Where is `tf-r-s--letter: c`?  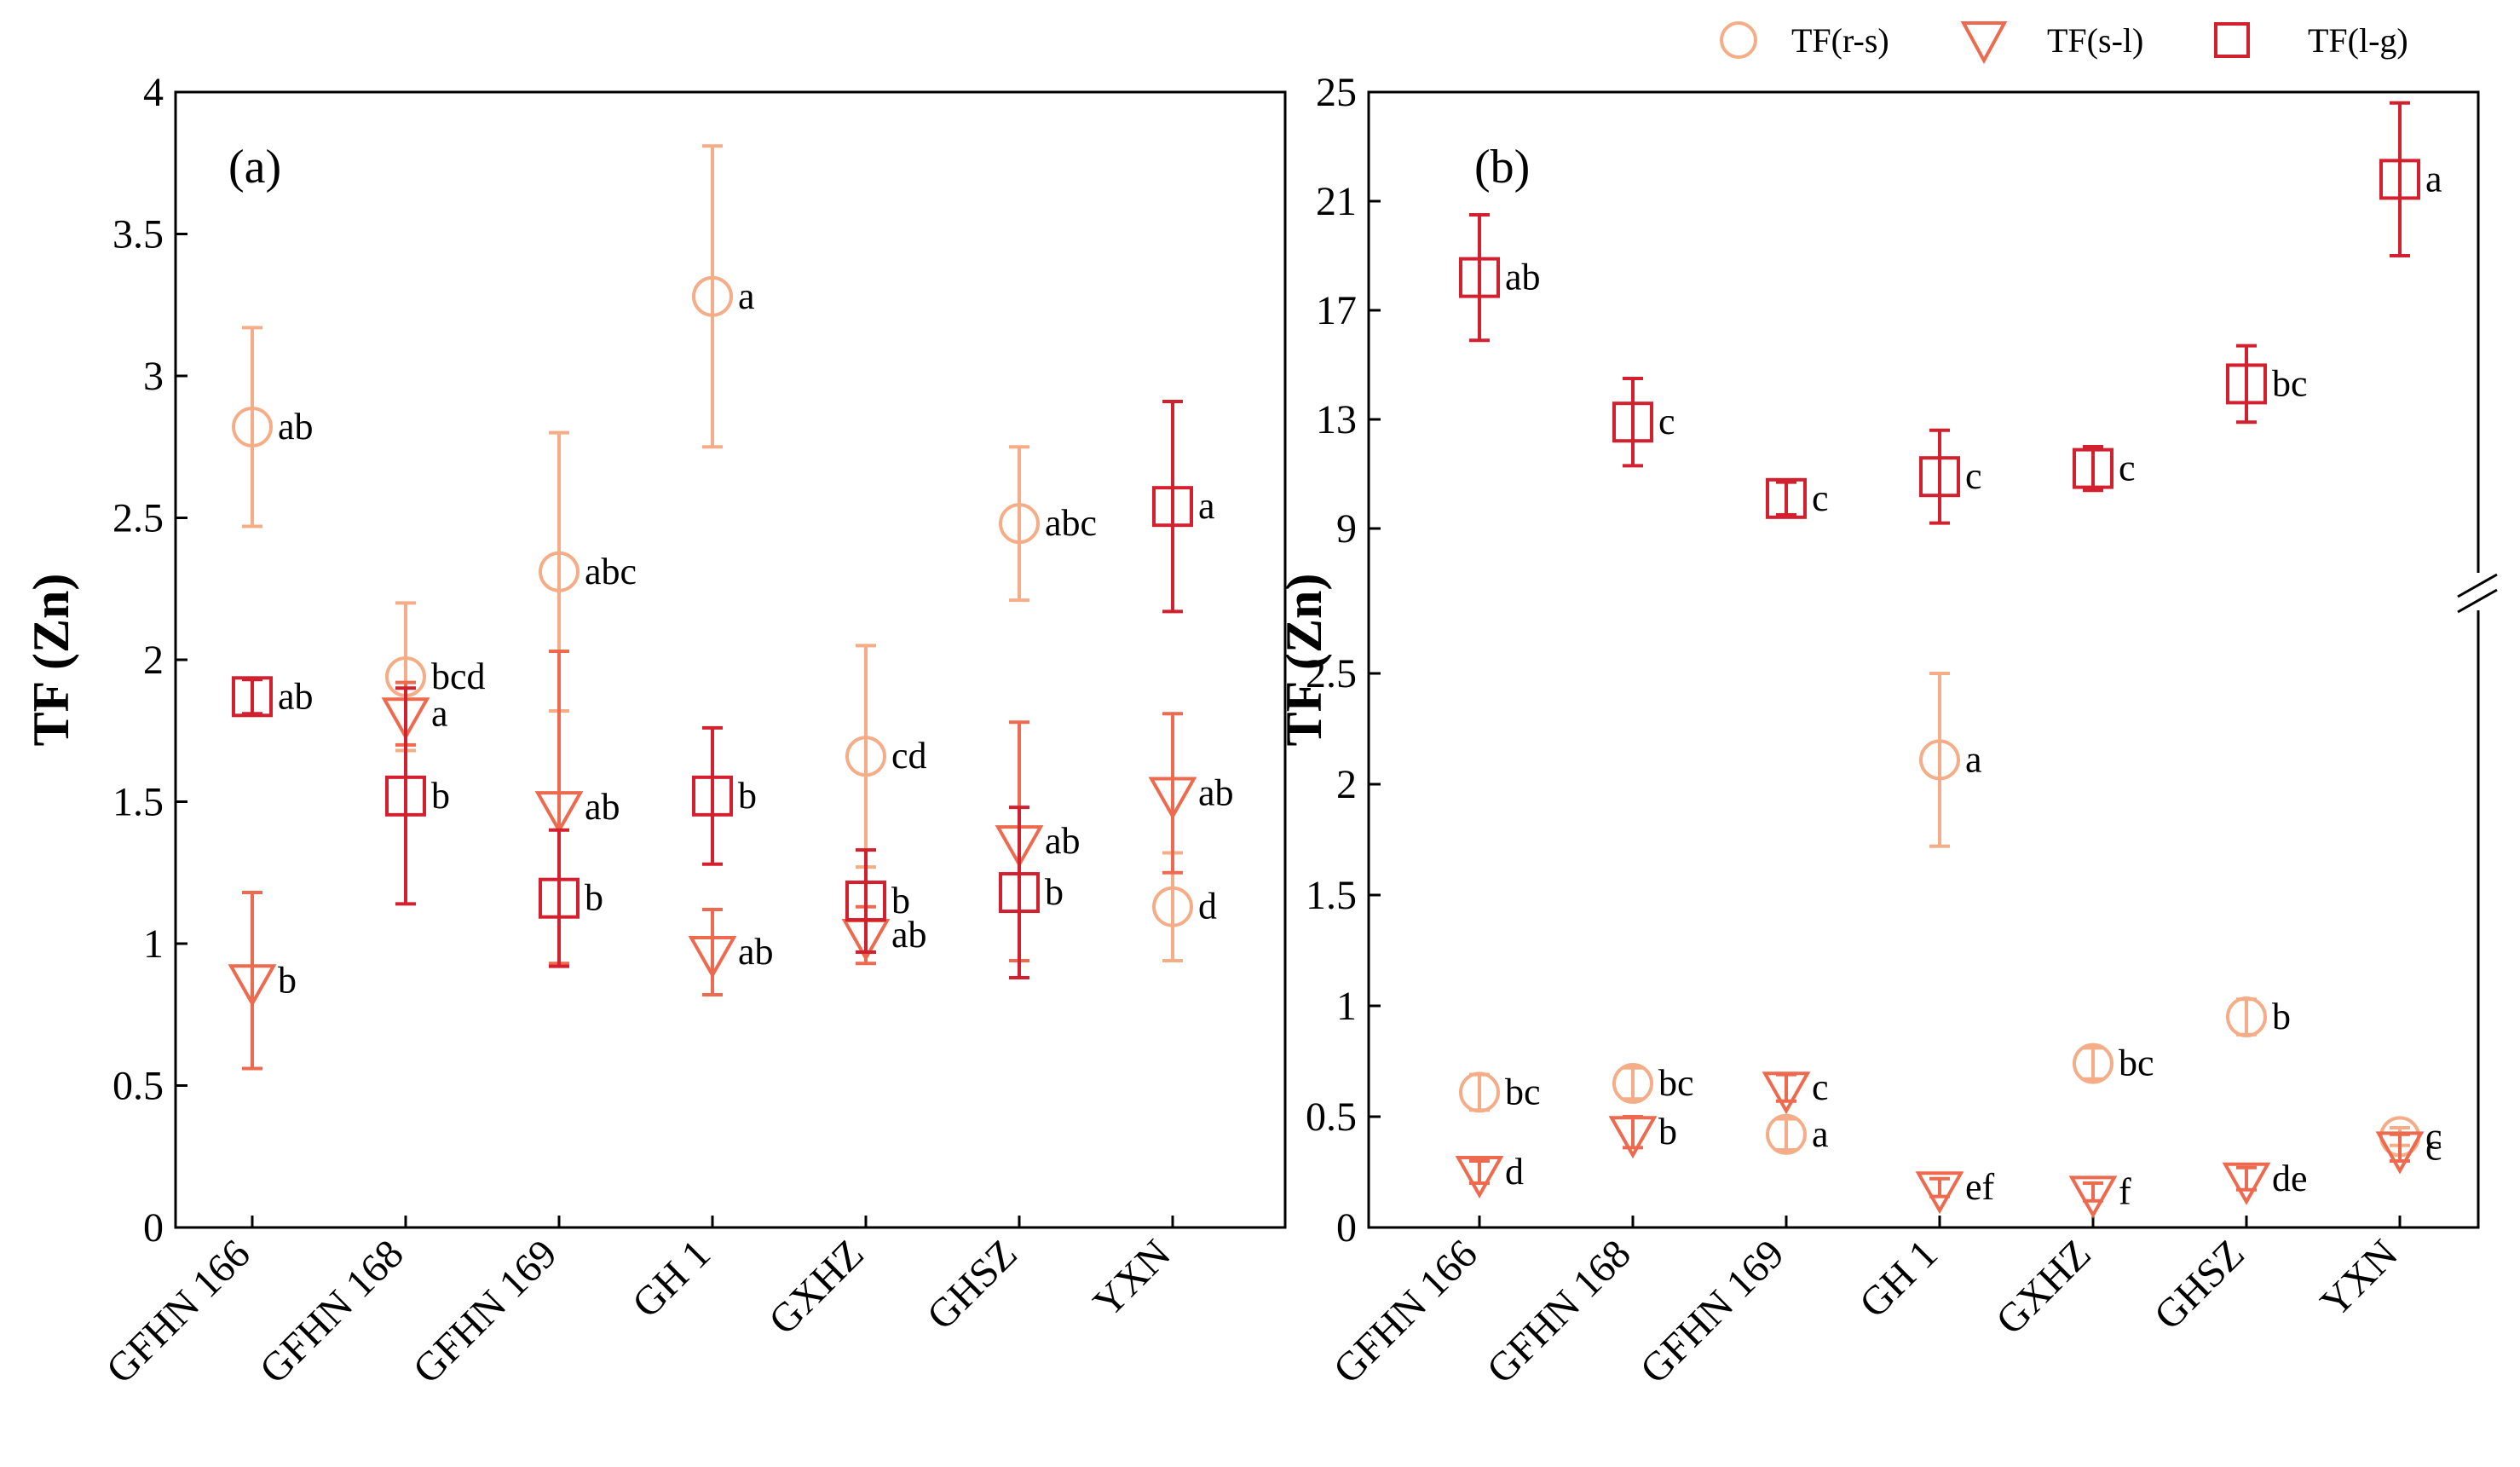 tf-r-s--letter: c is located at coordinates (2433, 1136).